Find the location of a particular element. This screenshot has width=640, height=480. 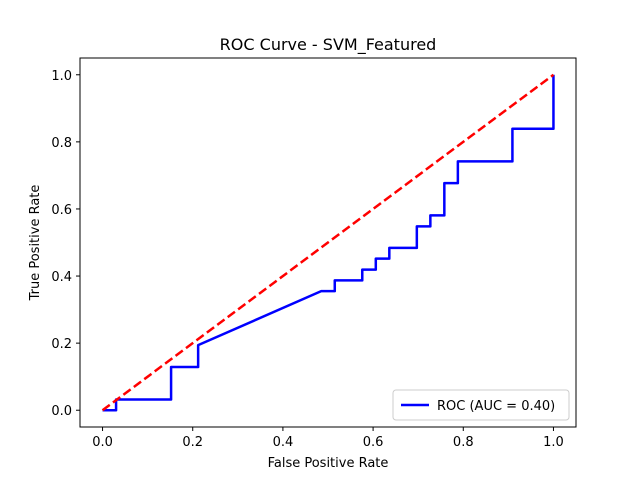

y-tick-label: 1.0 is located at coordinates (61, 76).